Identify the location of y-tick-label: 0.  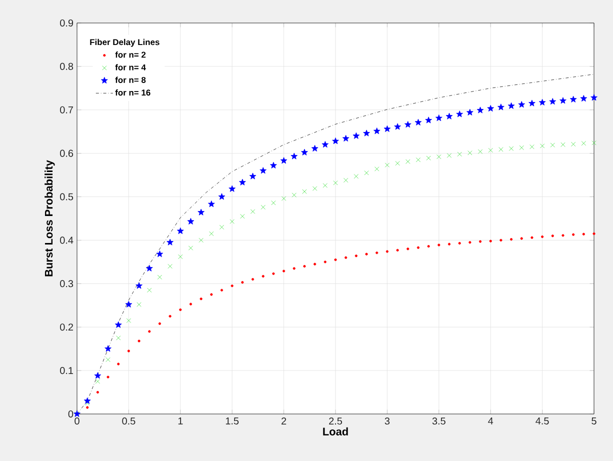
(71, 414).